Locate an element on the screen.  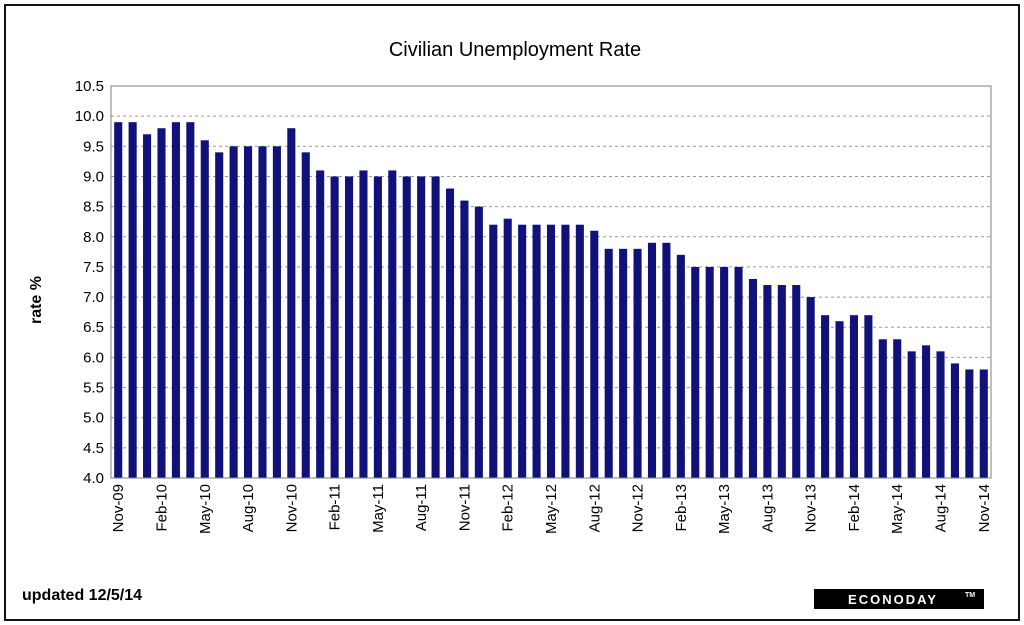
x-tick-label: Nov-14 is located at coordinates (984, 508).